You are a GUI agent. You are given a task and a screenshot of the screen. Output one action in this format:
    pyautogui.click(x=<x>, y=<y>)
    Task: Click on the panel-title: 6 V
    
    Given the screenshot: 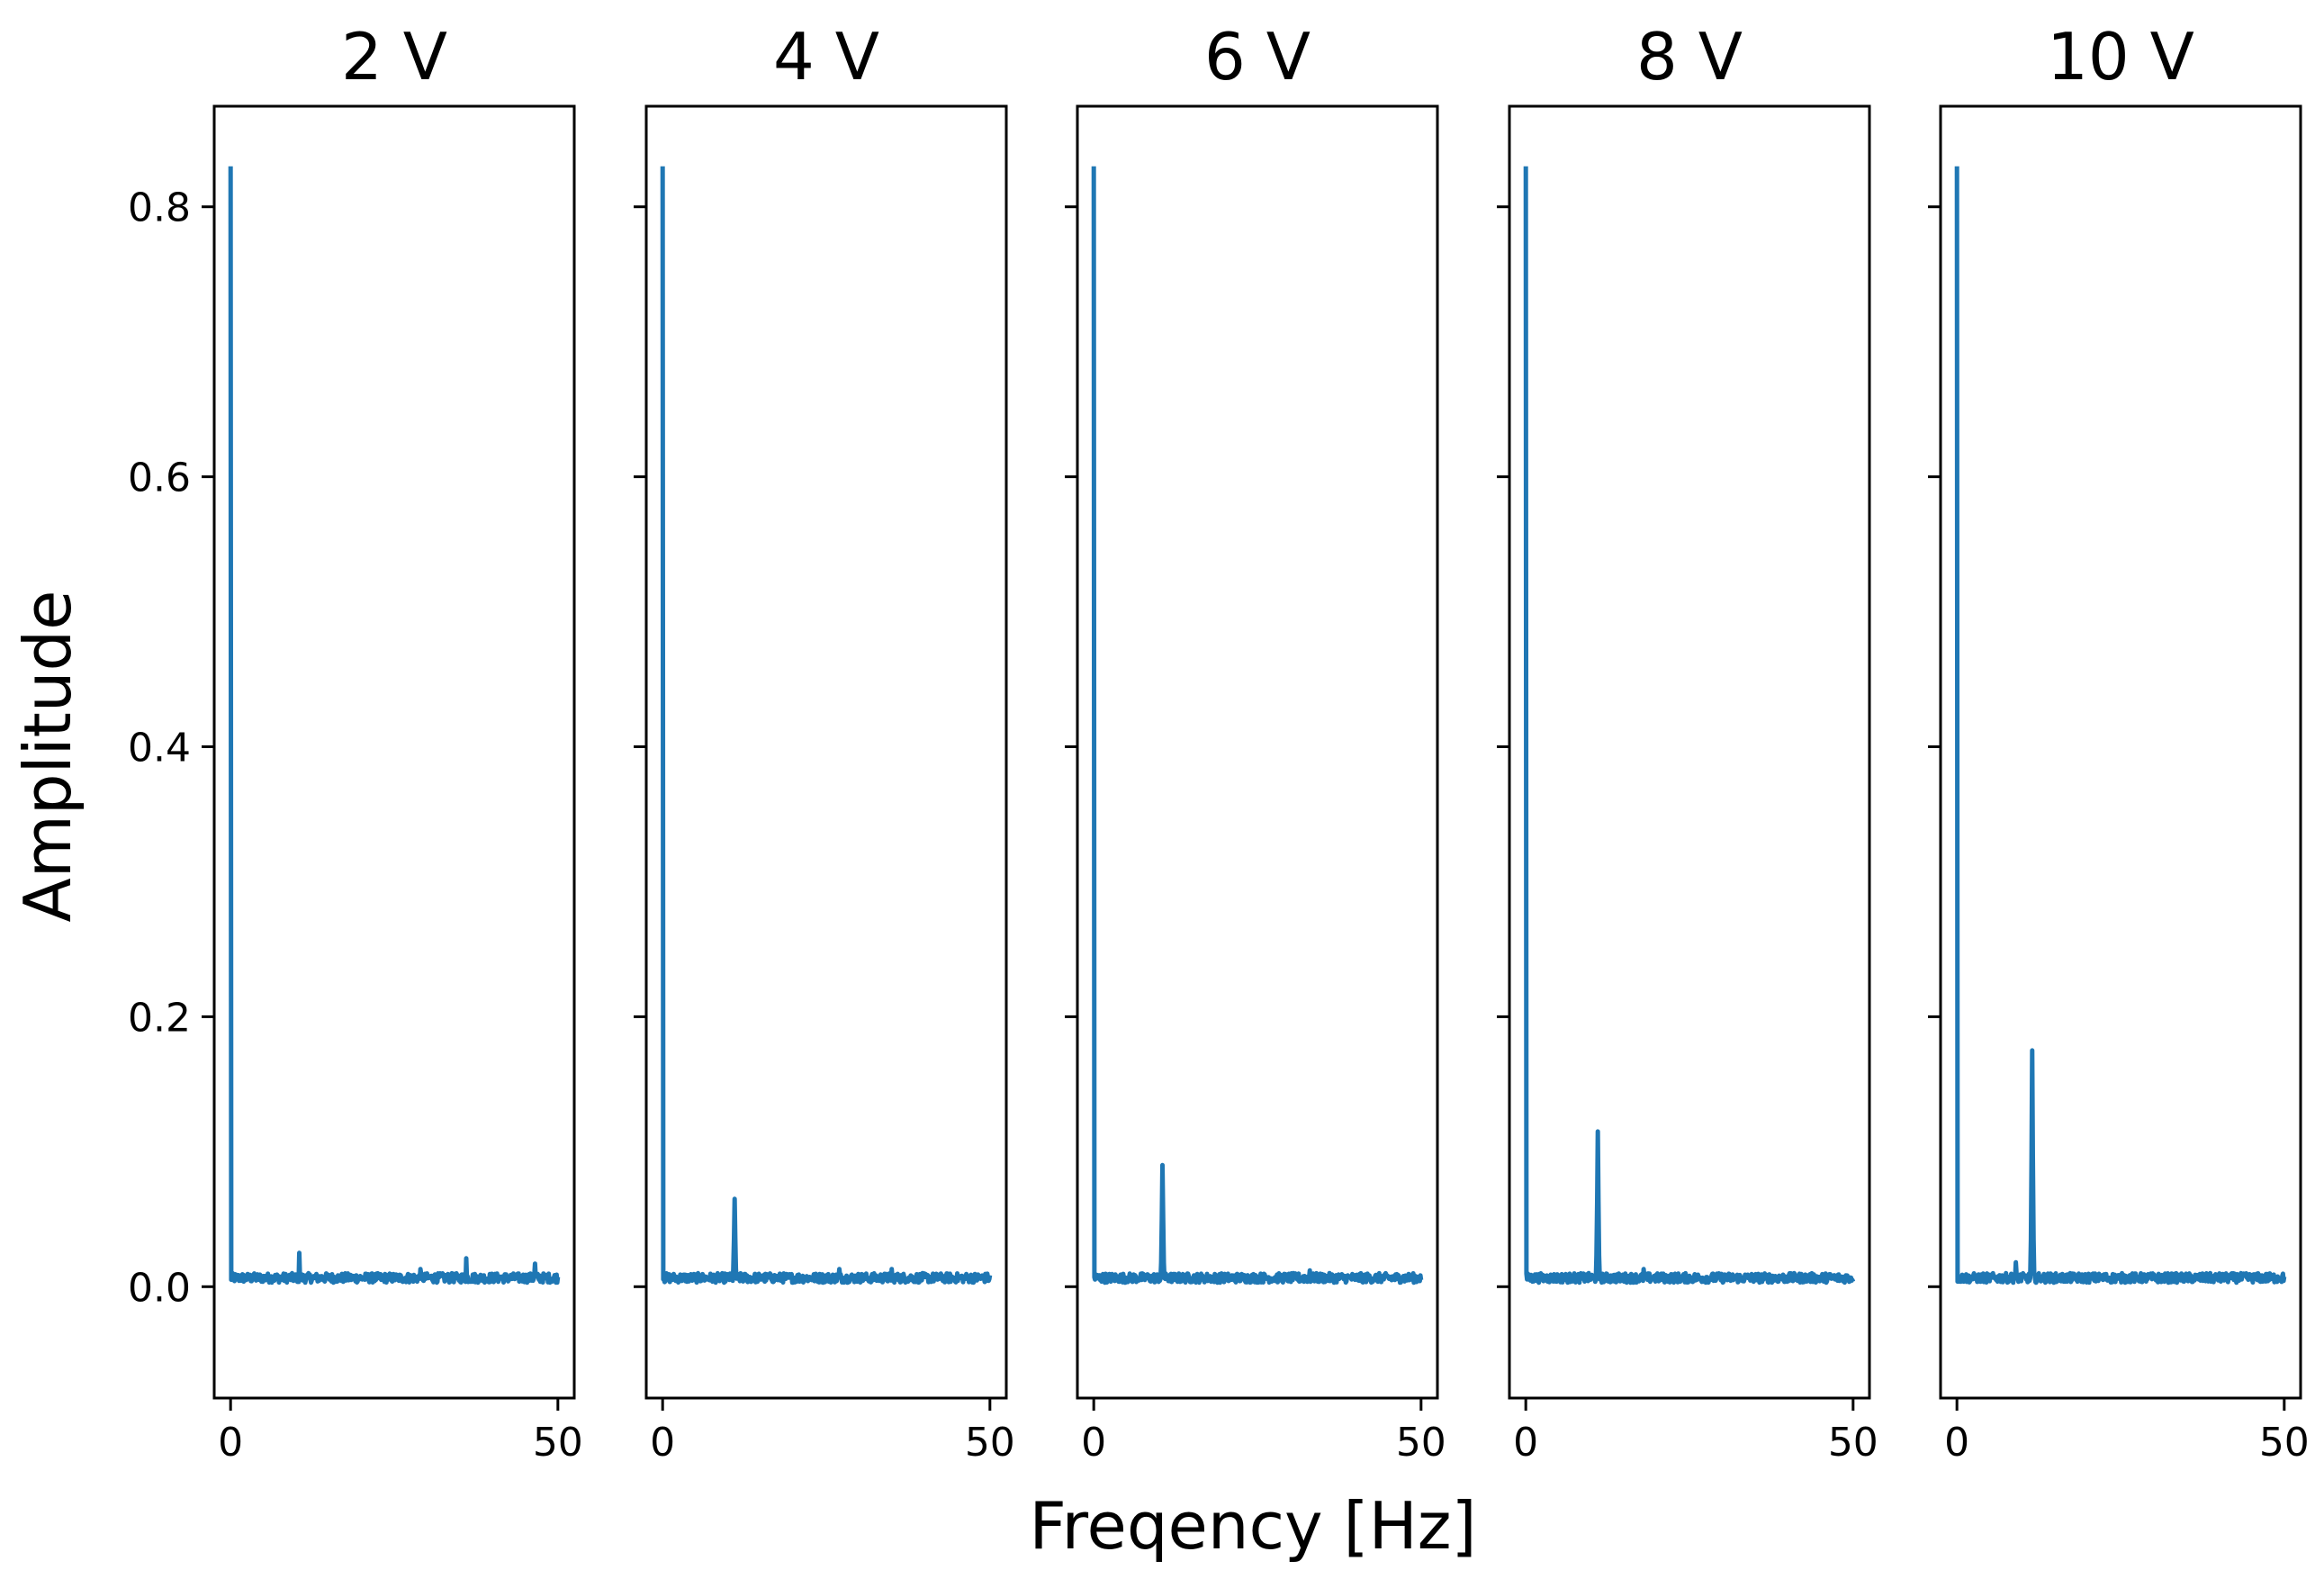 What is the action you would take?
    pyautogui.click(x=1257, y=57)
    